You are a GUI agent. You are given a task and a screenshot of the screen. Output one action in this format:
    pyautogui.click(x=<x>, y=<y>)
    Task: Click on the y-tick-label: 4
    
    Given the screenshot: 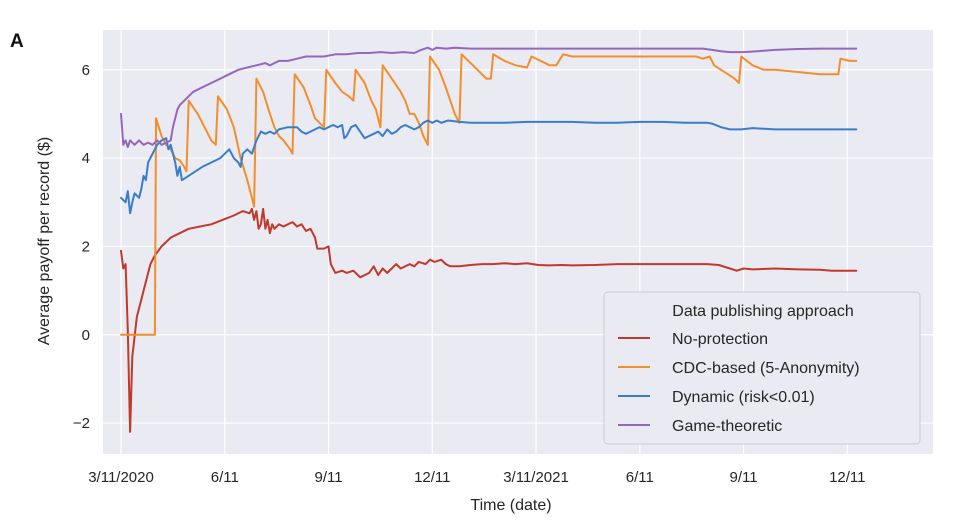 What is the action you would take?
    pyautogui.click(x=86, y=158)
    